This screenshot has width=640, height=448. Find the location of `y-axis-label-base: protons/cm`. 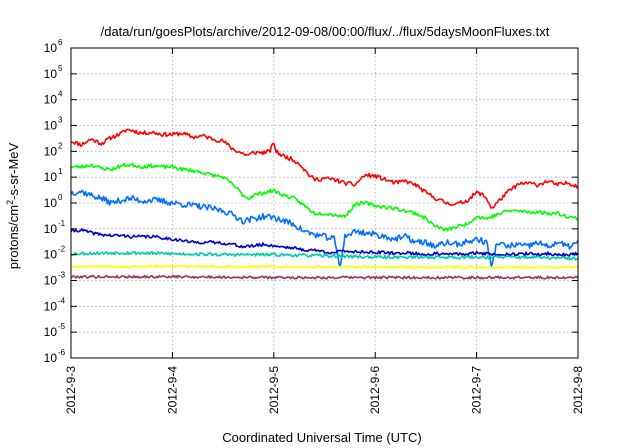

y-axis-label-base: protons/cm is located at coordinates (13, 237).